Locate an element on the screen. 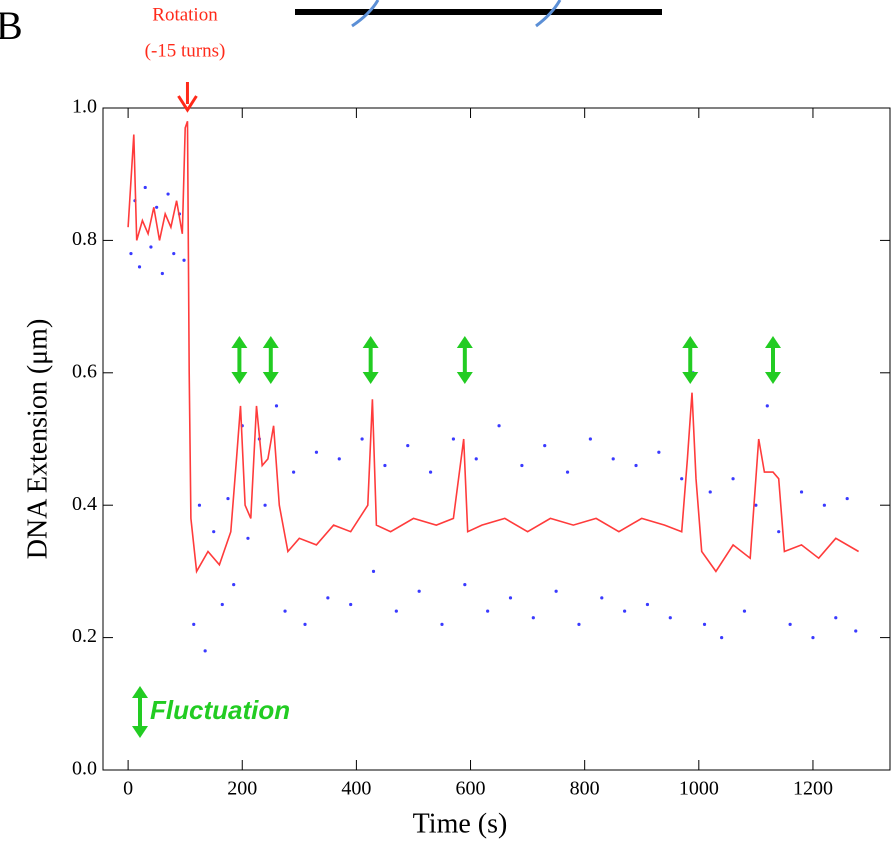 This screenshot has width=892, height=847. y-tick-label: 1.0 is located at coordinates (84, 107).